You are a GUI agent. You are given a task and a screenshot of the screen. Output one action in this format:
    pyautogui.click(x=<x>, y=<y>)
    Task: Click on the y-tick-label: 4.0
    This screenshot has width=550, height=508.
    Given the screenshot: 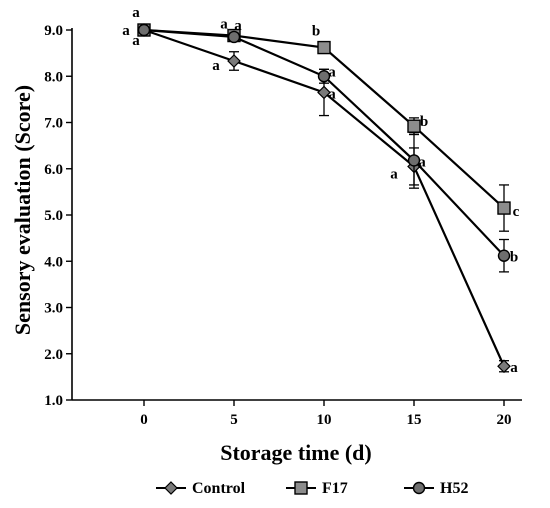 What is the action you would take?
    pyautogui.click(x=53, y=262)
    